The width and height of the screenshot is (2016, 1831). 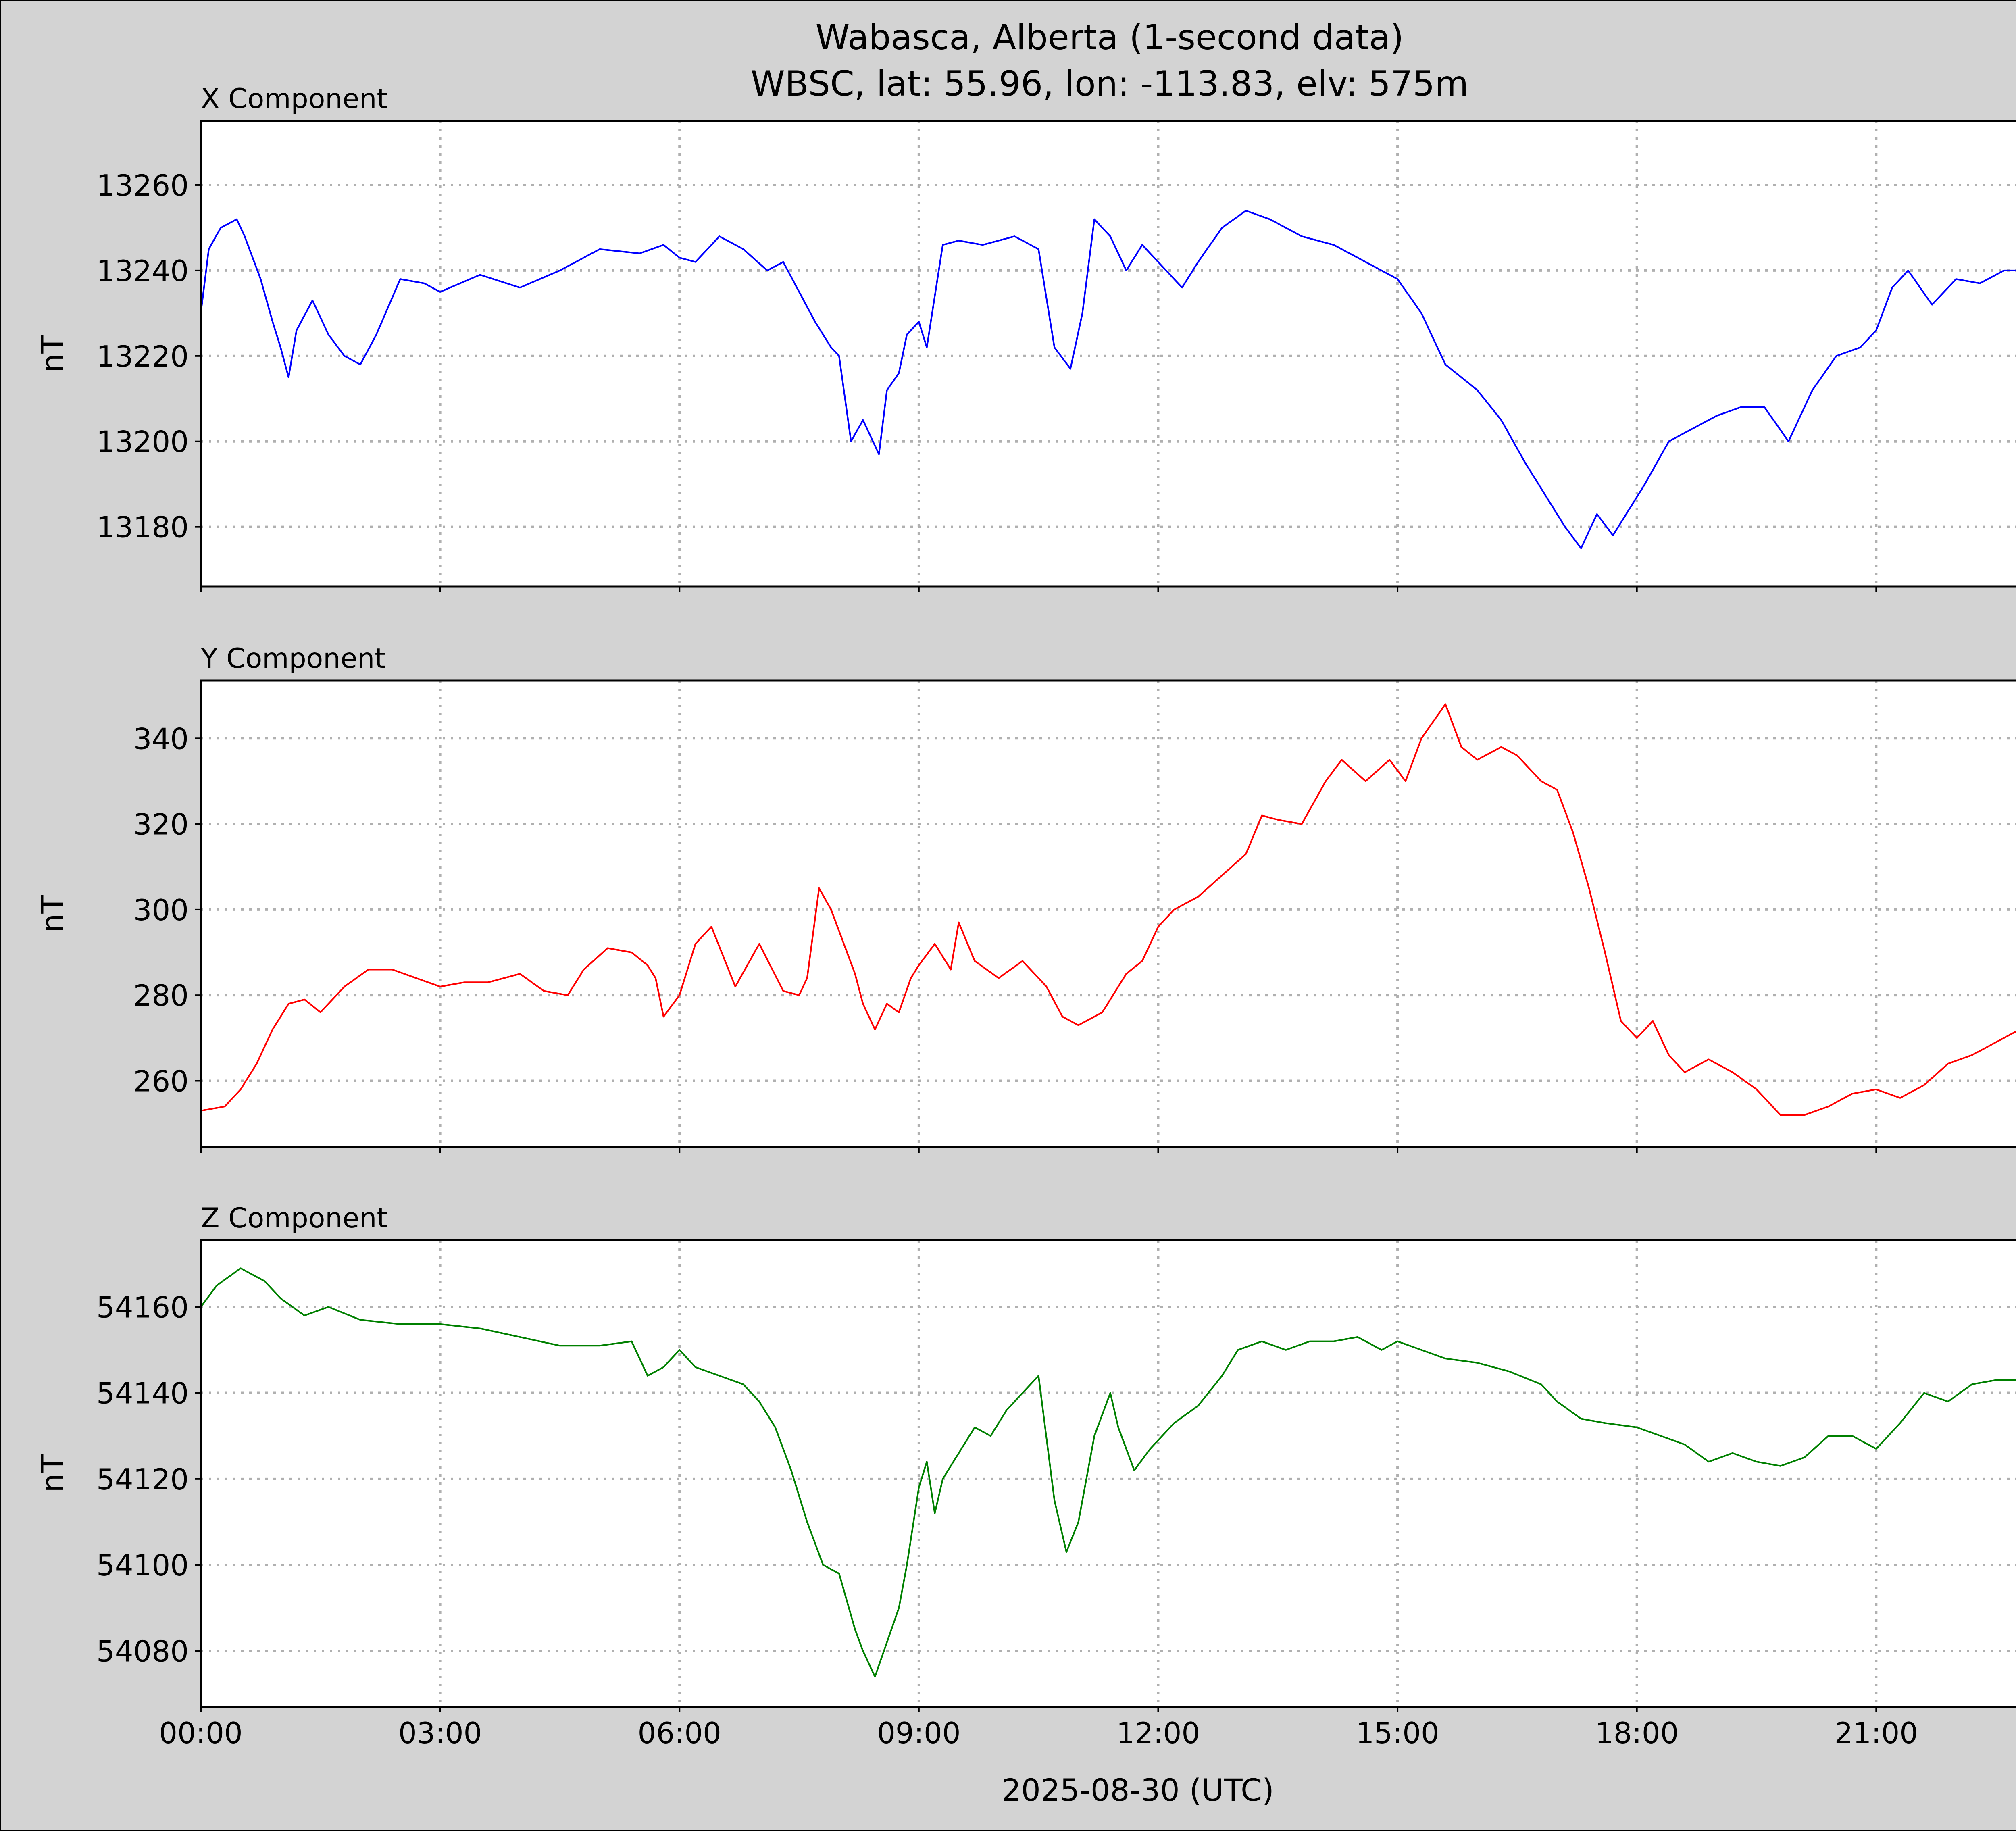 I want to click on x-ytick-label-3: 13240, so click(x=142, y=271).